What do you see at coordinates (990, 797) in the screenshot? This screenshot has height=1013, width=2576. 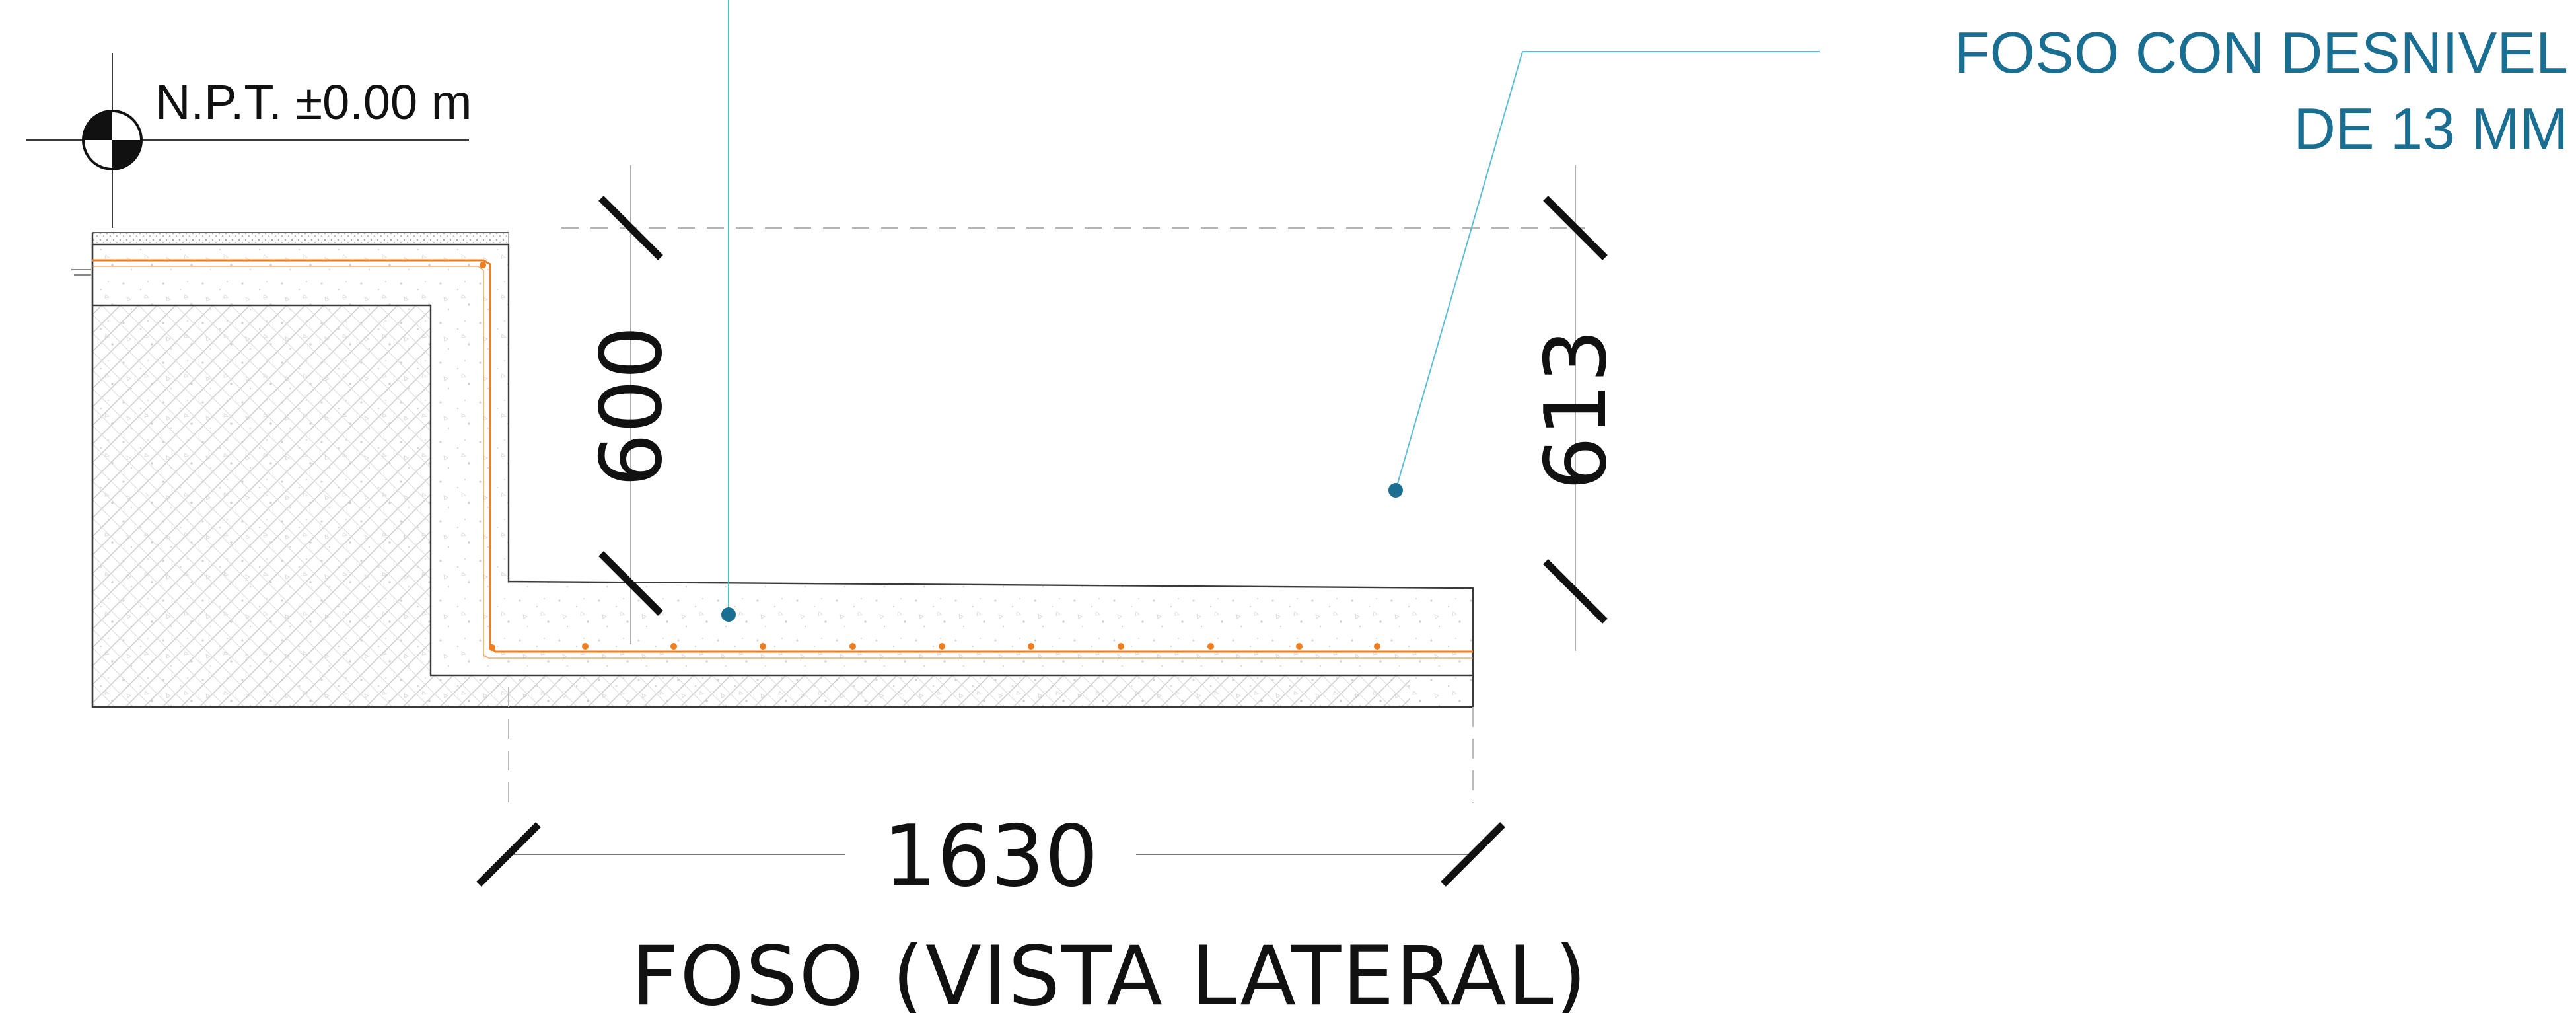 I see `dimension-length: 1630` at bounding box center [990, 797].